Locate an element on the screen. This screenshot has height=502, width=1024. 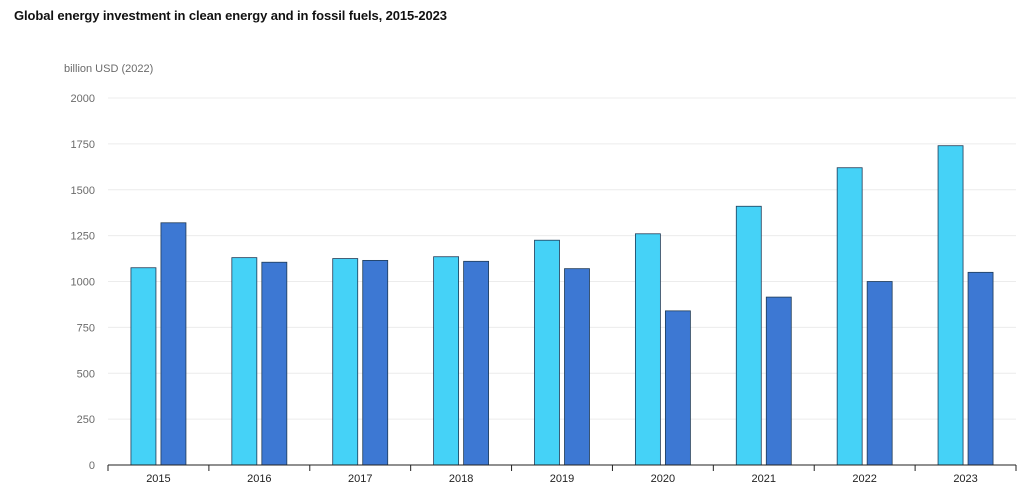
y-tick-label: 500 is located at coordinates (86, 374).